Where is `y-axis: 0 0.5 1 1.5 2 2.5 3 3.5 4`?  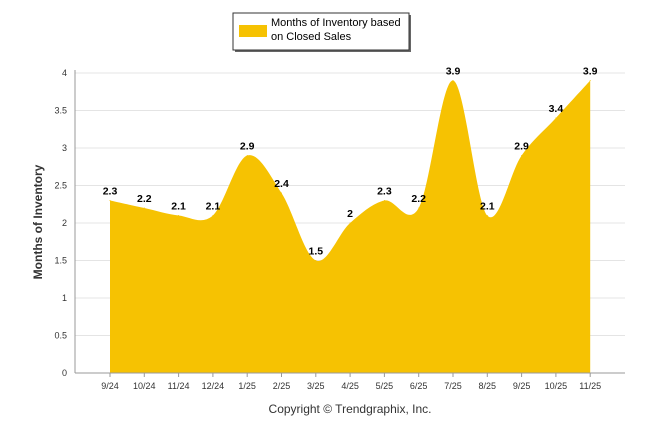 y-axis: 0 0.5 1 1.5 2 2.5 3 3.5 4 is located at coordinates (65, 223).